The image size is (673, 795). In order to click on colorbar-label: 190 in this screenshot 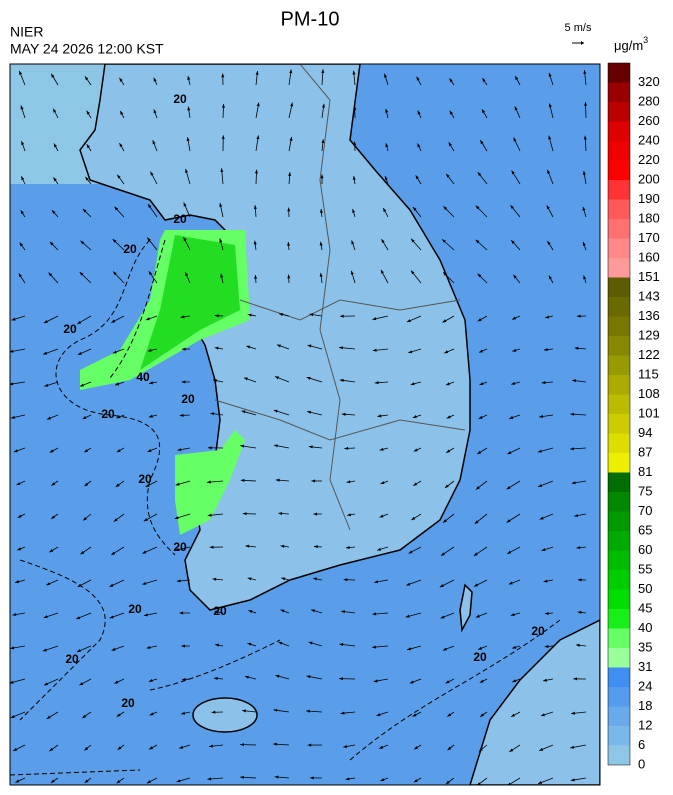, I will do `click(649, 198)`.